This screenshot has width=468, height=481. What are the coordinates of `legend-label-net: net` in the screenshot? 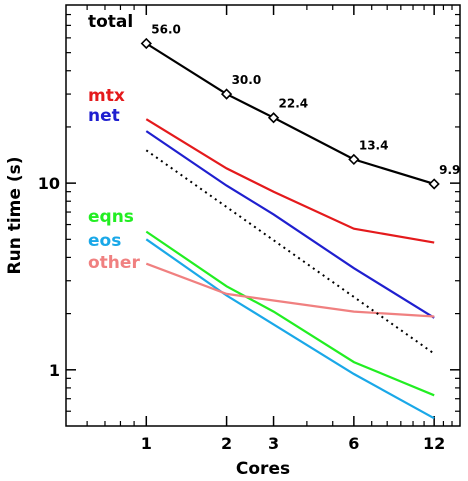 It's located at (104, 116).